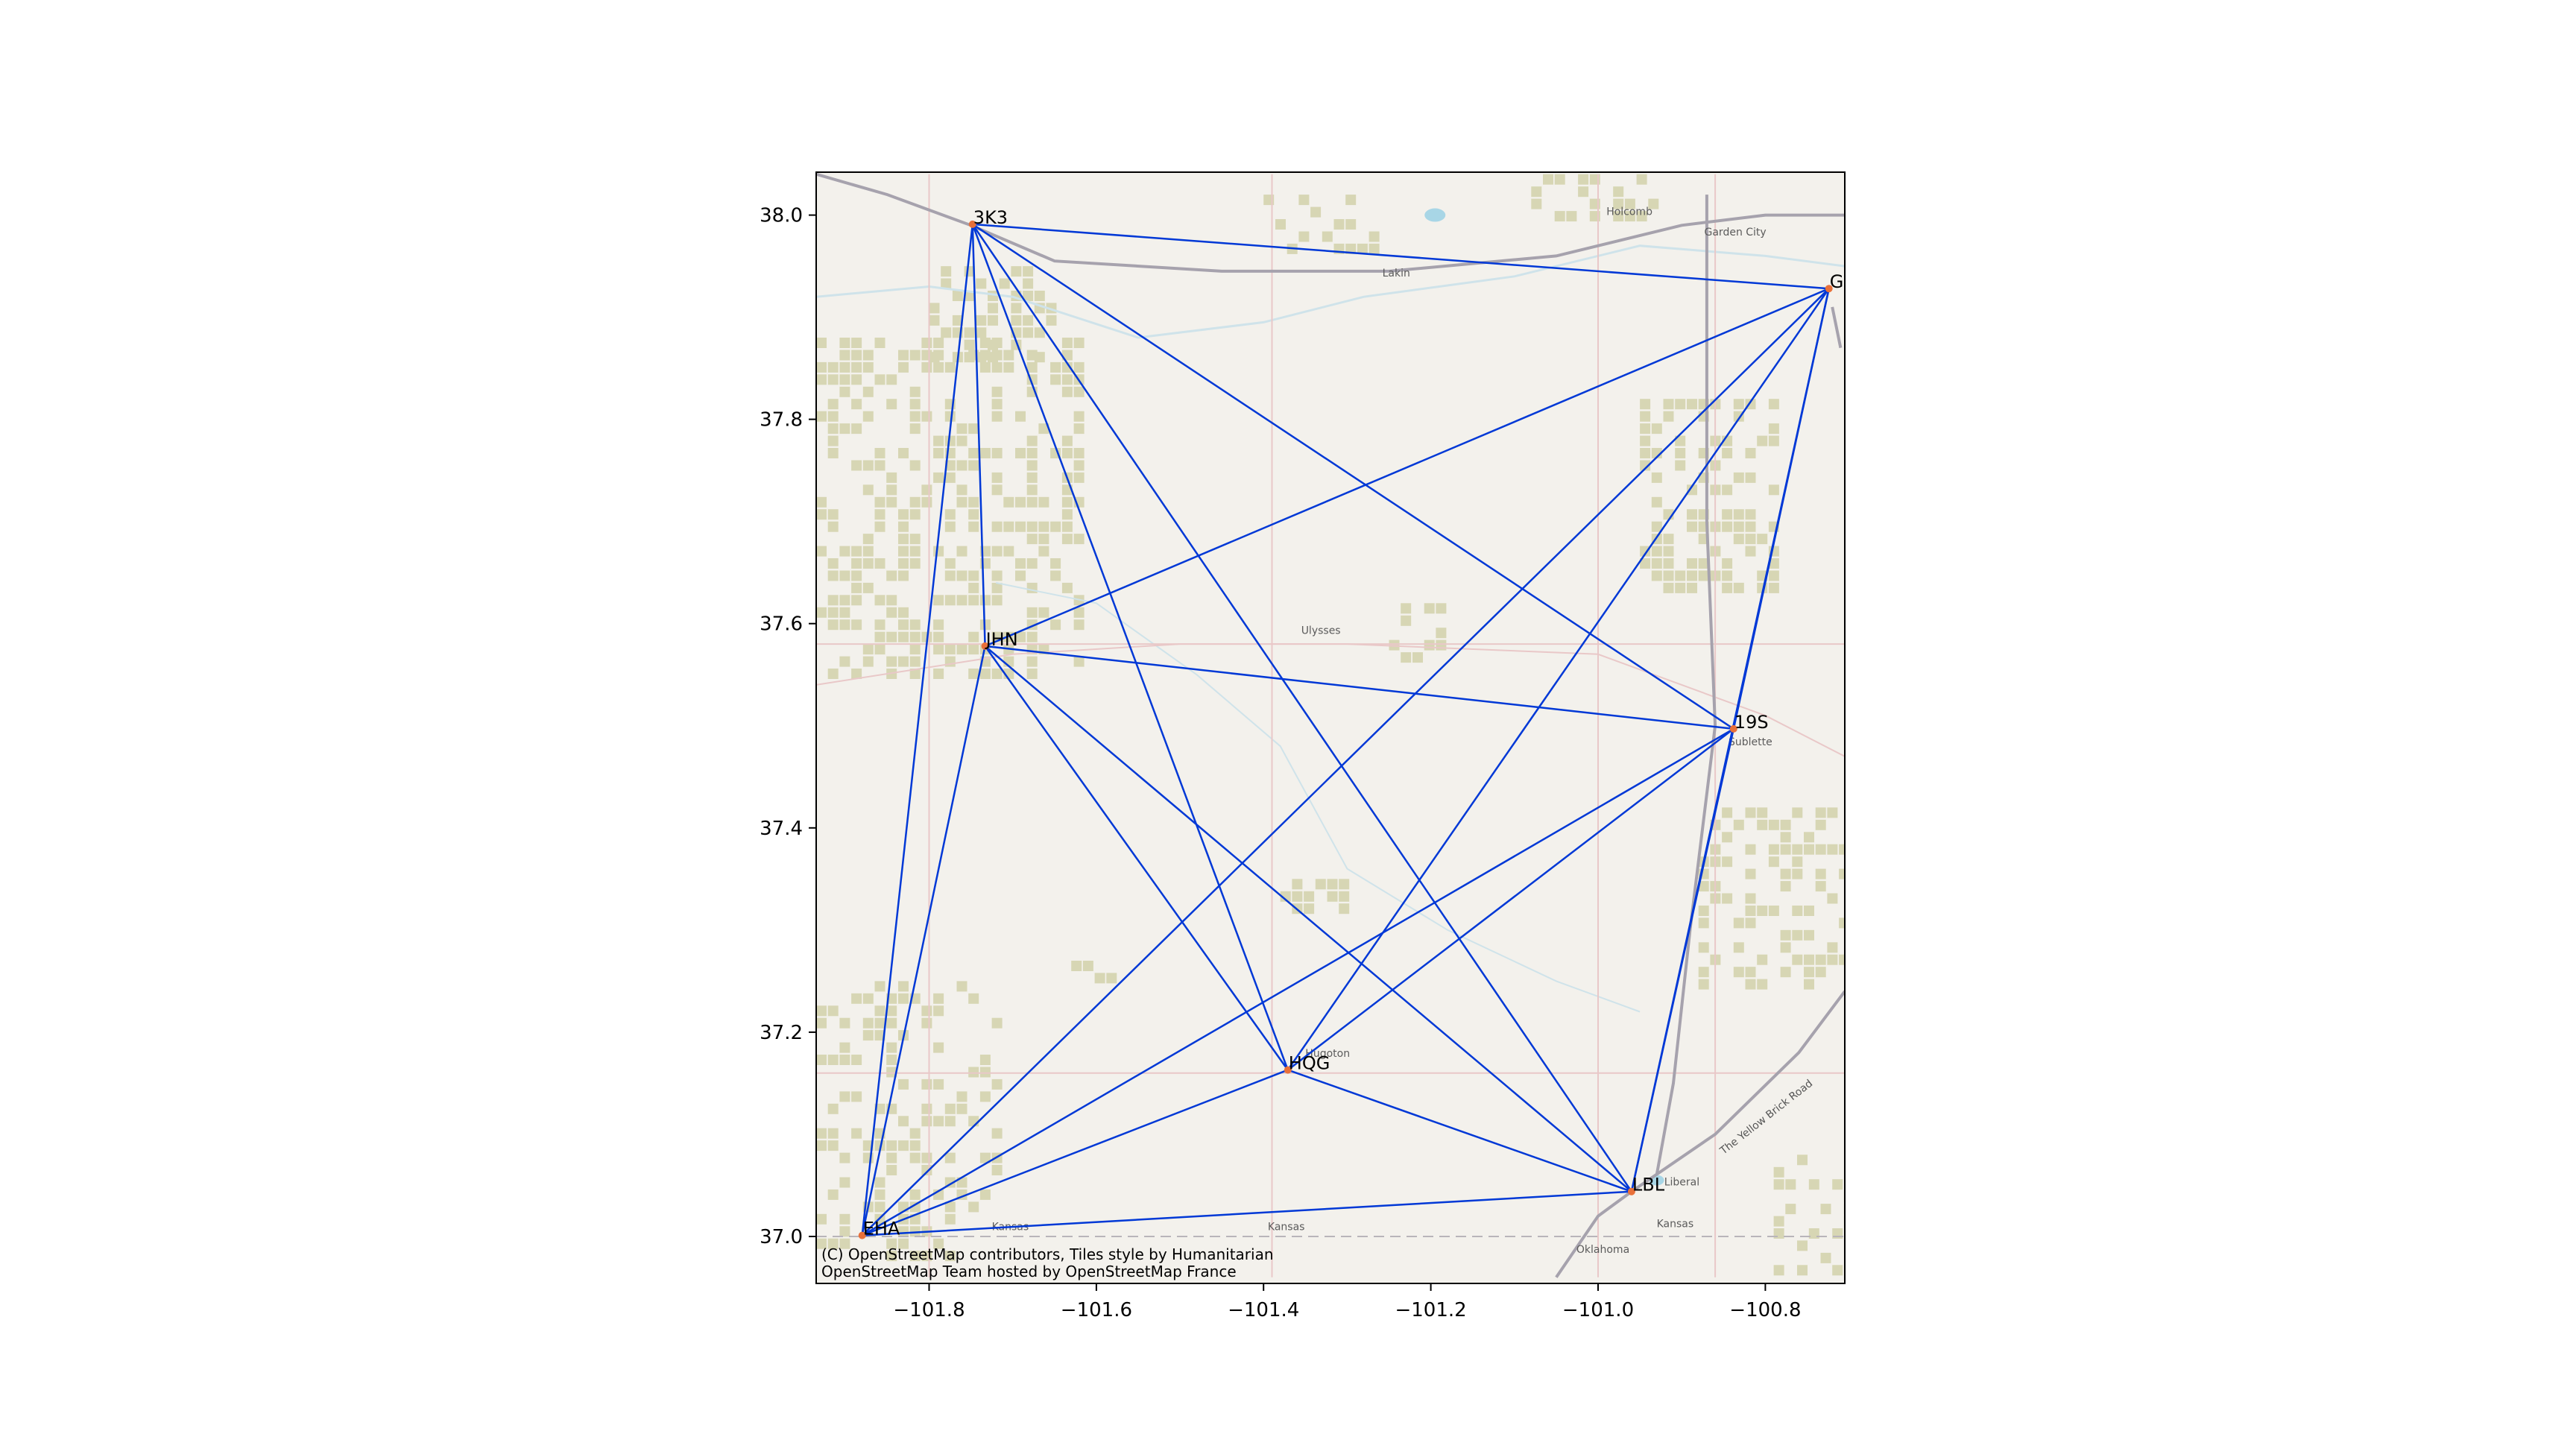 The width and height of the screenshot is (2576, 1431). Describe the element at coordinates (985, 646) in the screenshot. I see `airport-marker-JHN` at that location.